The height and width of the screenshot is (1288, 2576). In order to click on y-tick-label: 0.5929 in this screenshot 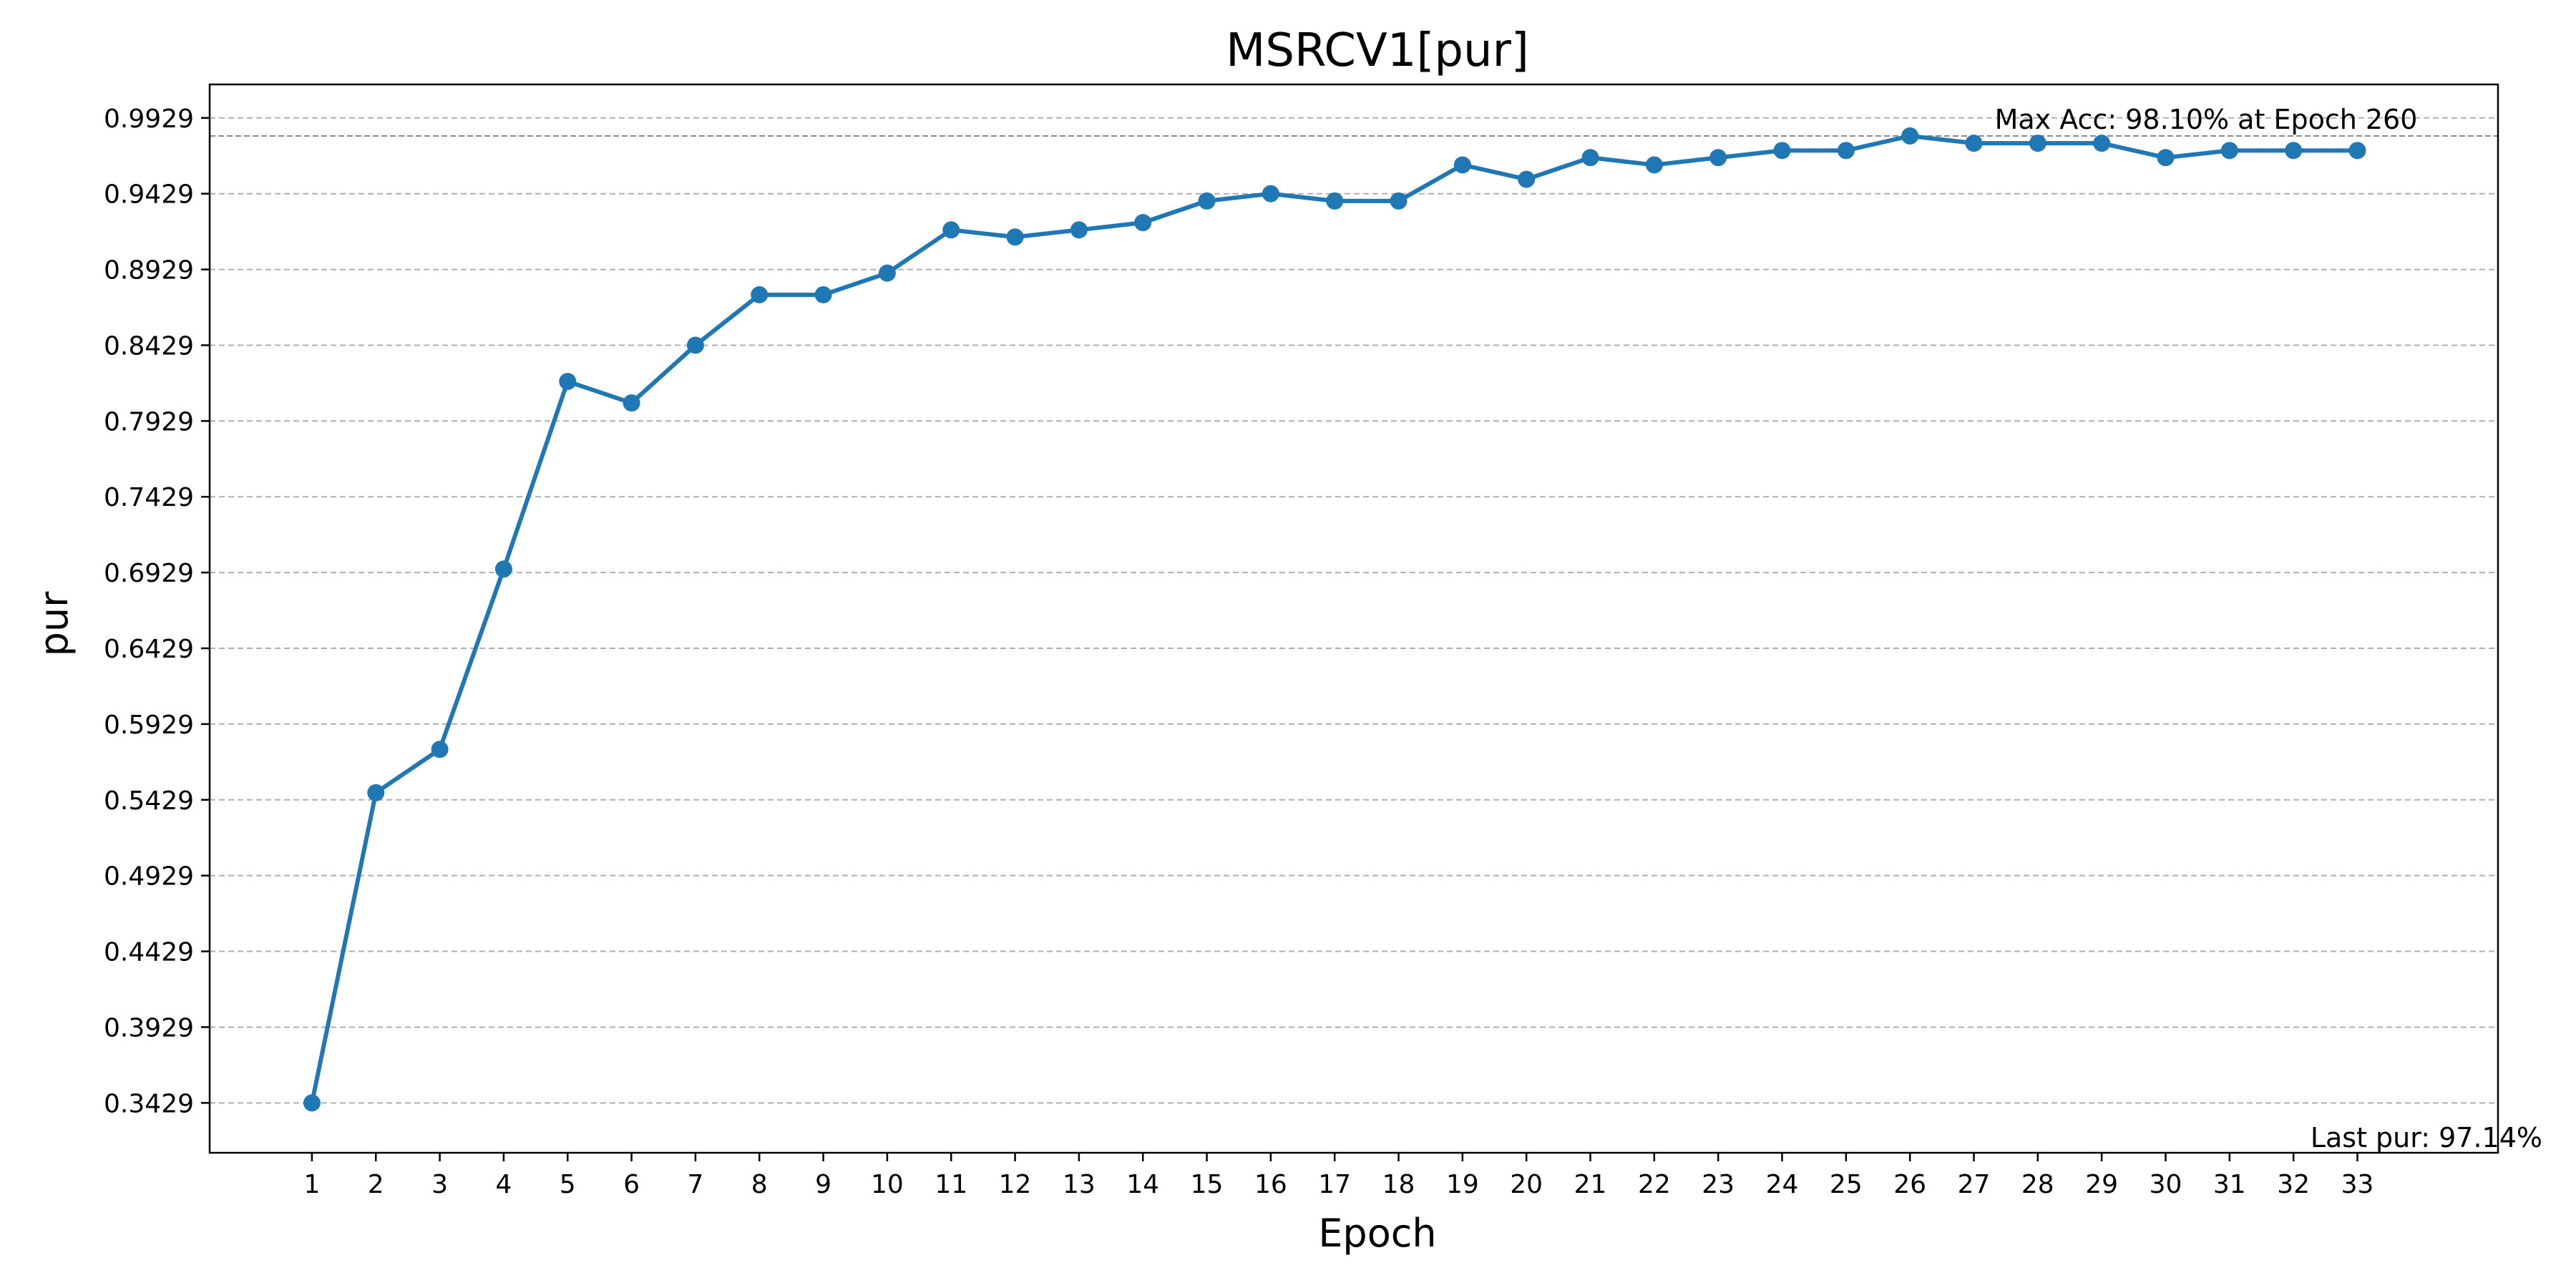, I will do `click(149, 725)`.